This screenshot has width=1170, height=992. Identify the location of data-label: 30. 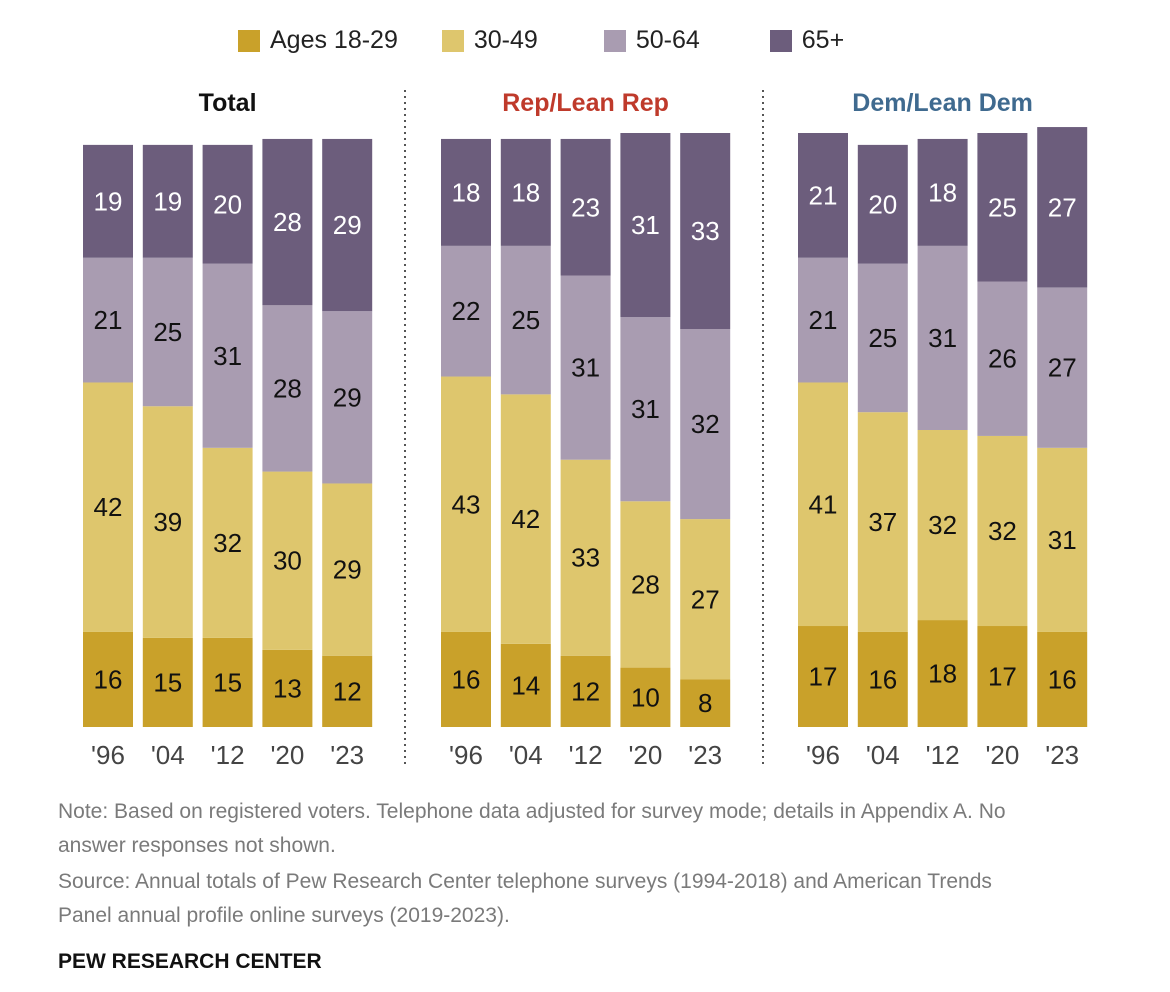
(287, 561).